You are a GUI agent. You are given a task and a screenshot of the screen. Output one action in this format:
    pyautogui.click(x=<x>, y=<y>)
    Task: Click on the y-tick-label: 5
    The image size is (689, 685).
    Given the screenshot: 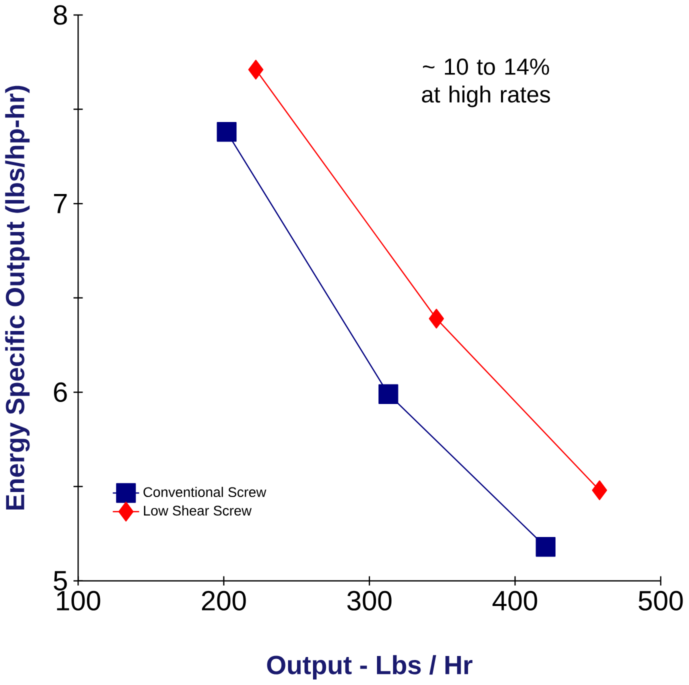 What is the action you would take?
    pyautogui.click(x=60, y=581)
    